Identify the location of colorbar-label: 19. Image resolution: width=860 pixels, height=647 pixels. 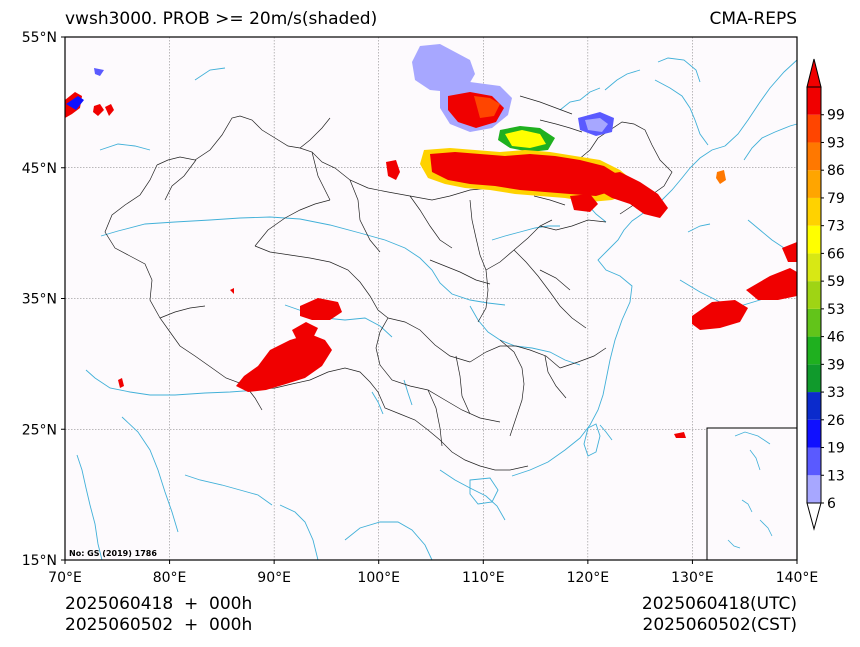
(836, 449).